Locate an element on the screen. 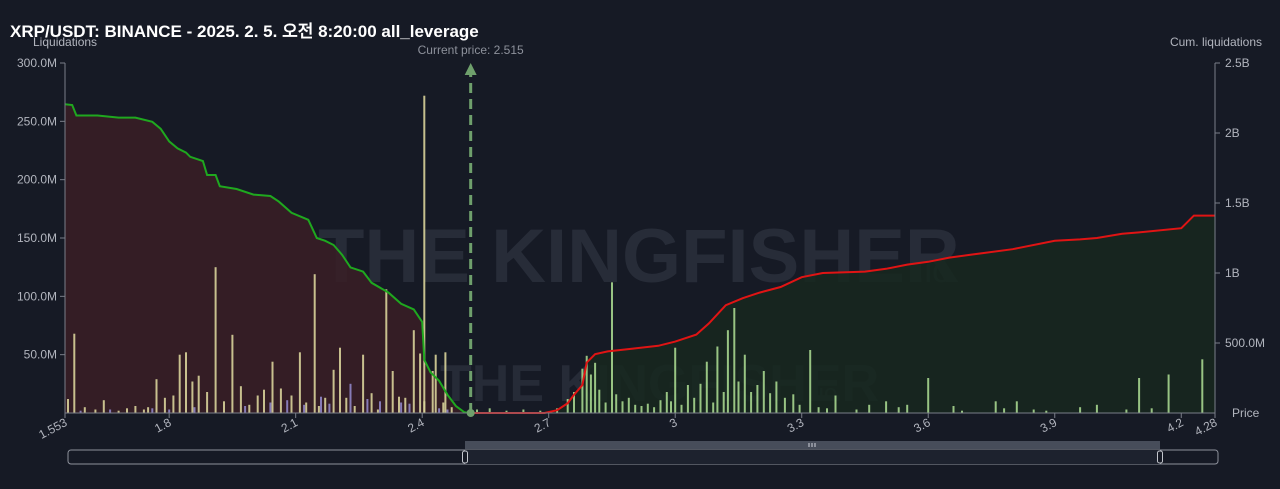 This screenshot has width=1280, height=489. slider-handle-right is located at coordinates (1160, 457).